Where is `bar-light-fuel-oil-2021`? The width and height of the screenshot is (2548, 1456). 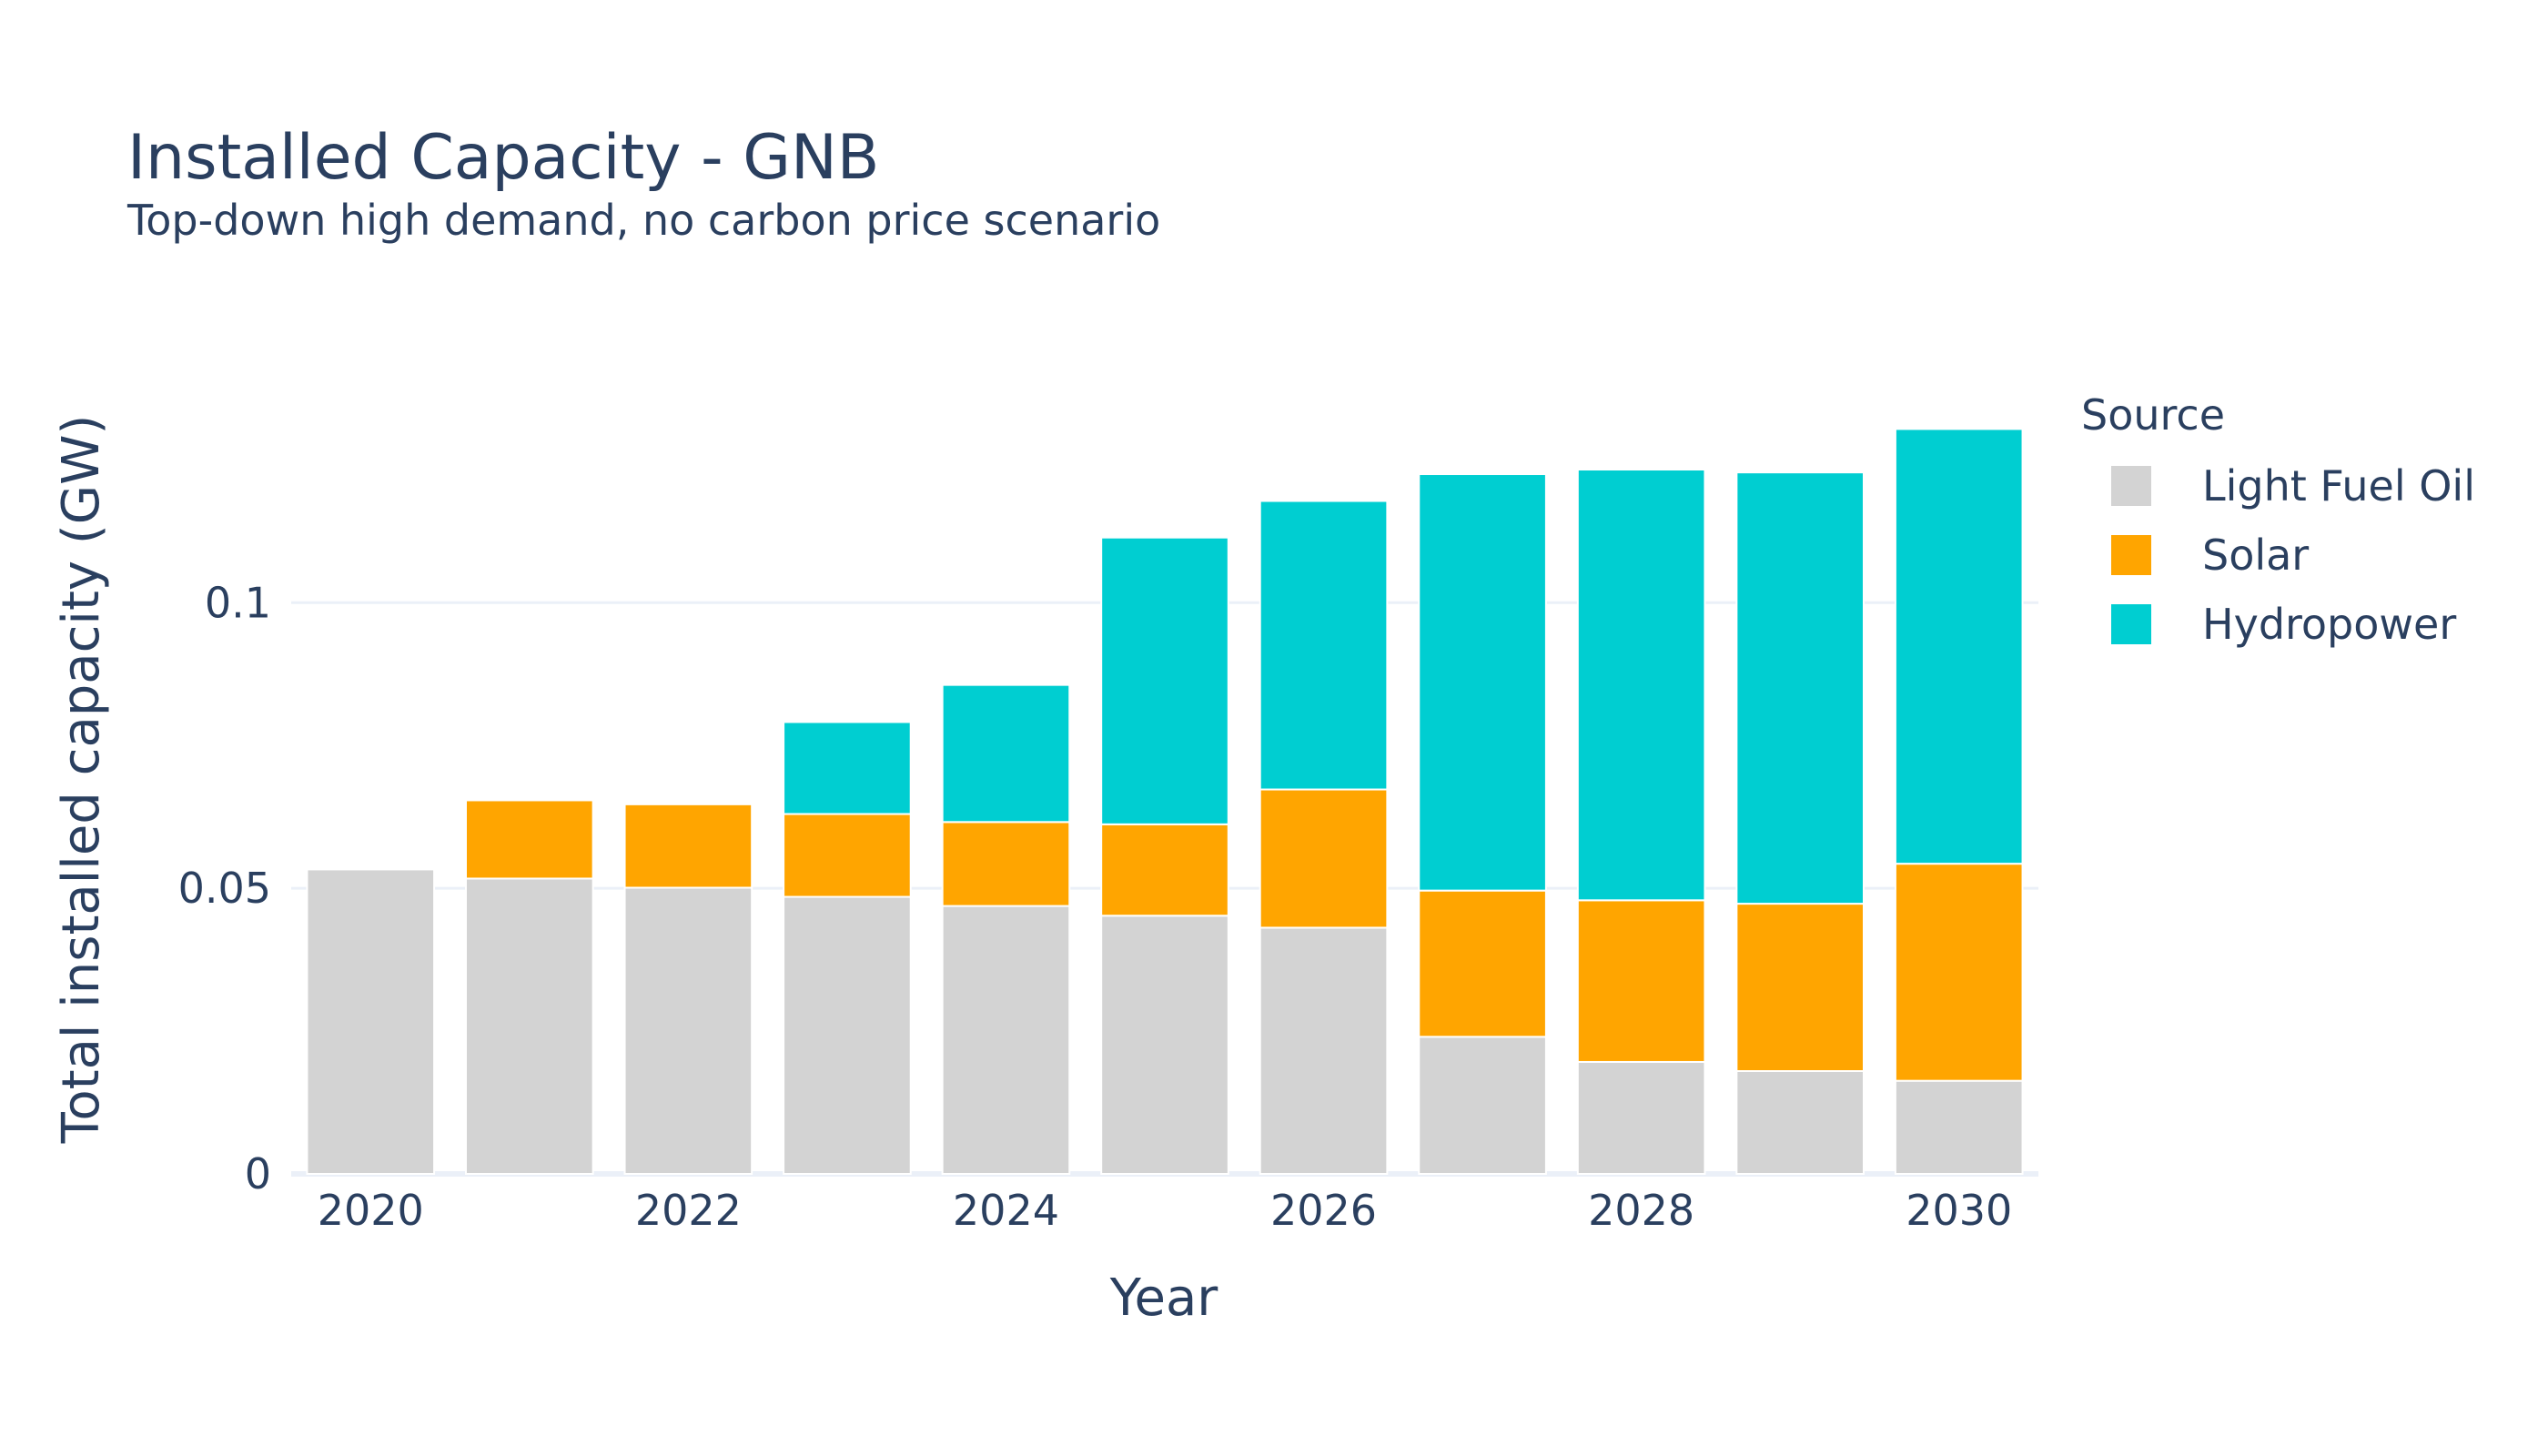 bar-light-fuel-oil-2021 is located at coordinates (530, 1026).